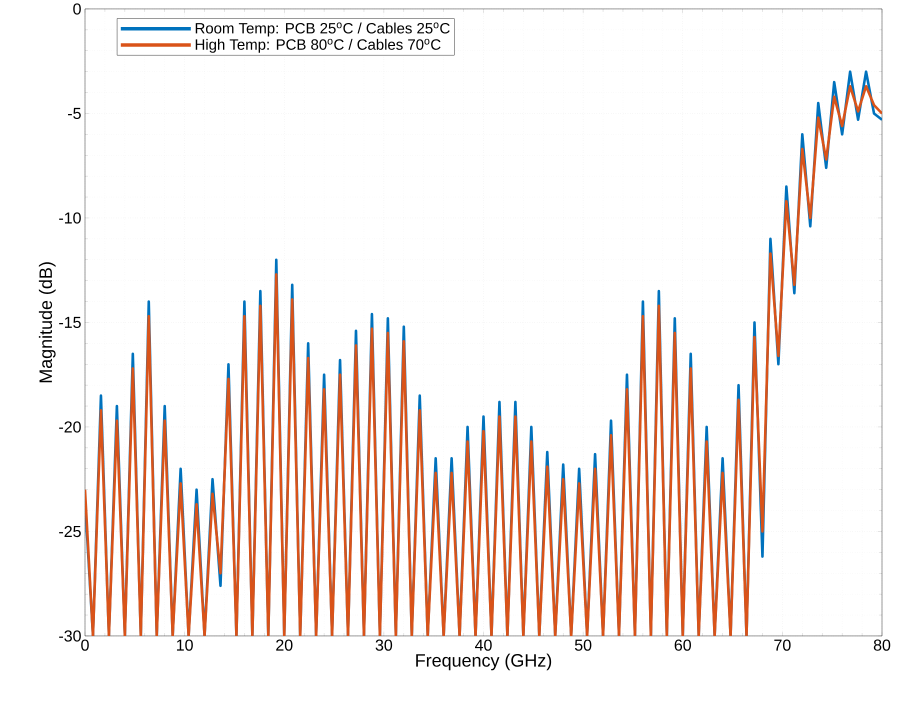 This screenshot has width=897, height=712. I want to click on x-tick-label: 60, so click(682, 645).